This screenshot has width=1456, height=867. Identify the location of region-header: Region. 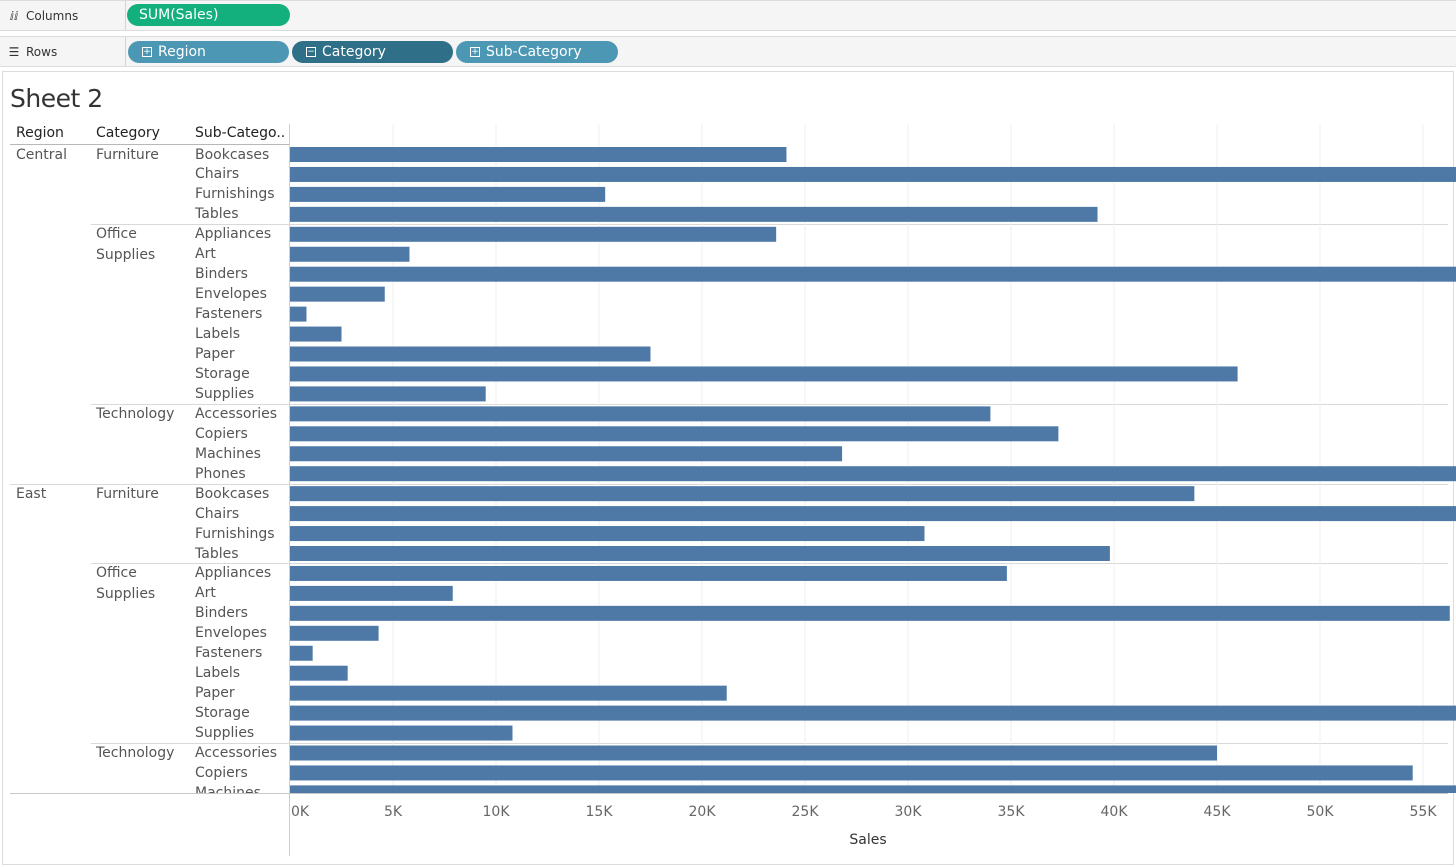
(40, 133).